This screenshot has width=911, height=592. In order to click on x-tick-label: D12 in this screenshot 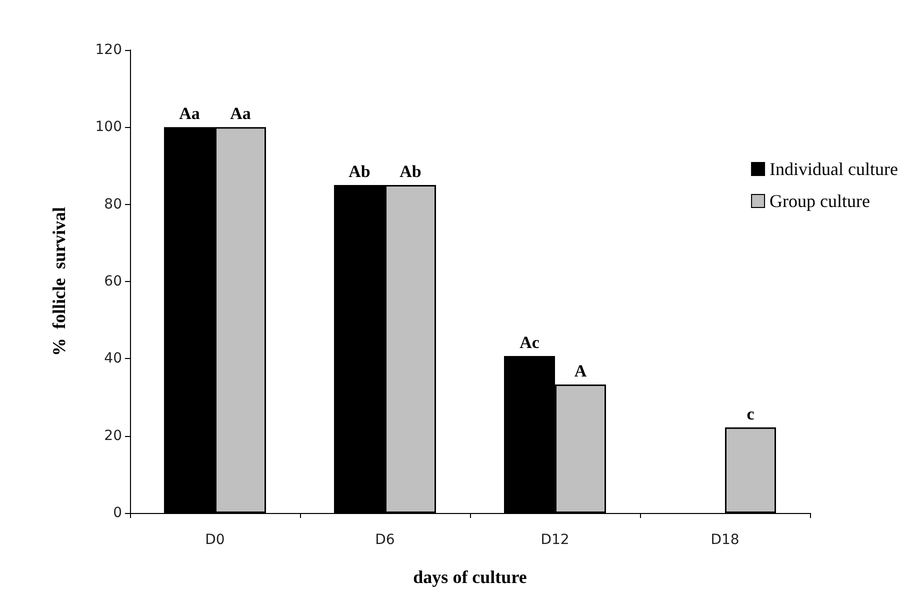, I will do `click(555, 540)`.